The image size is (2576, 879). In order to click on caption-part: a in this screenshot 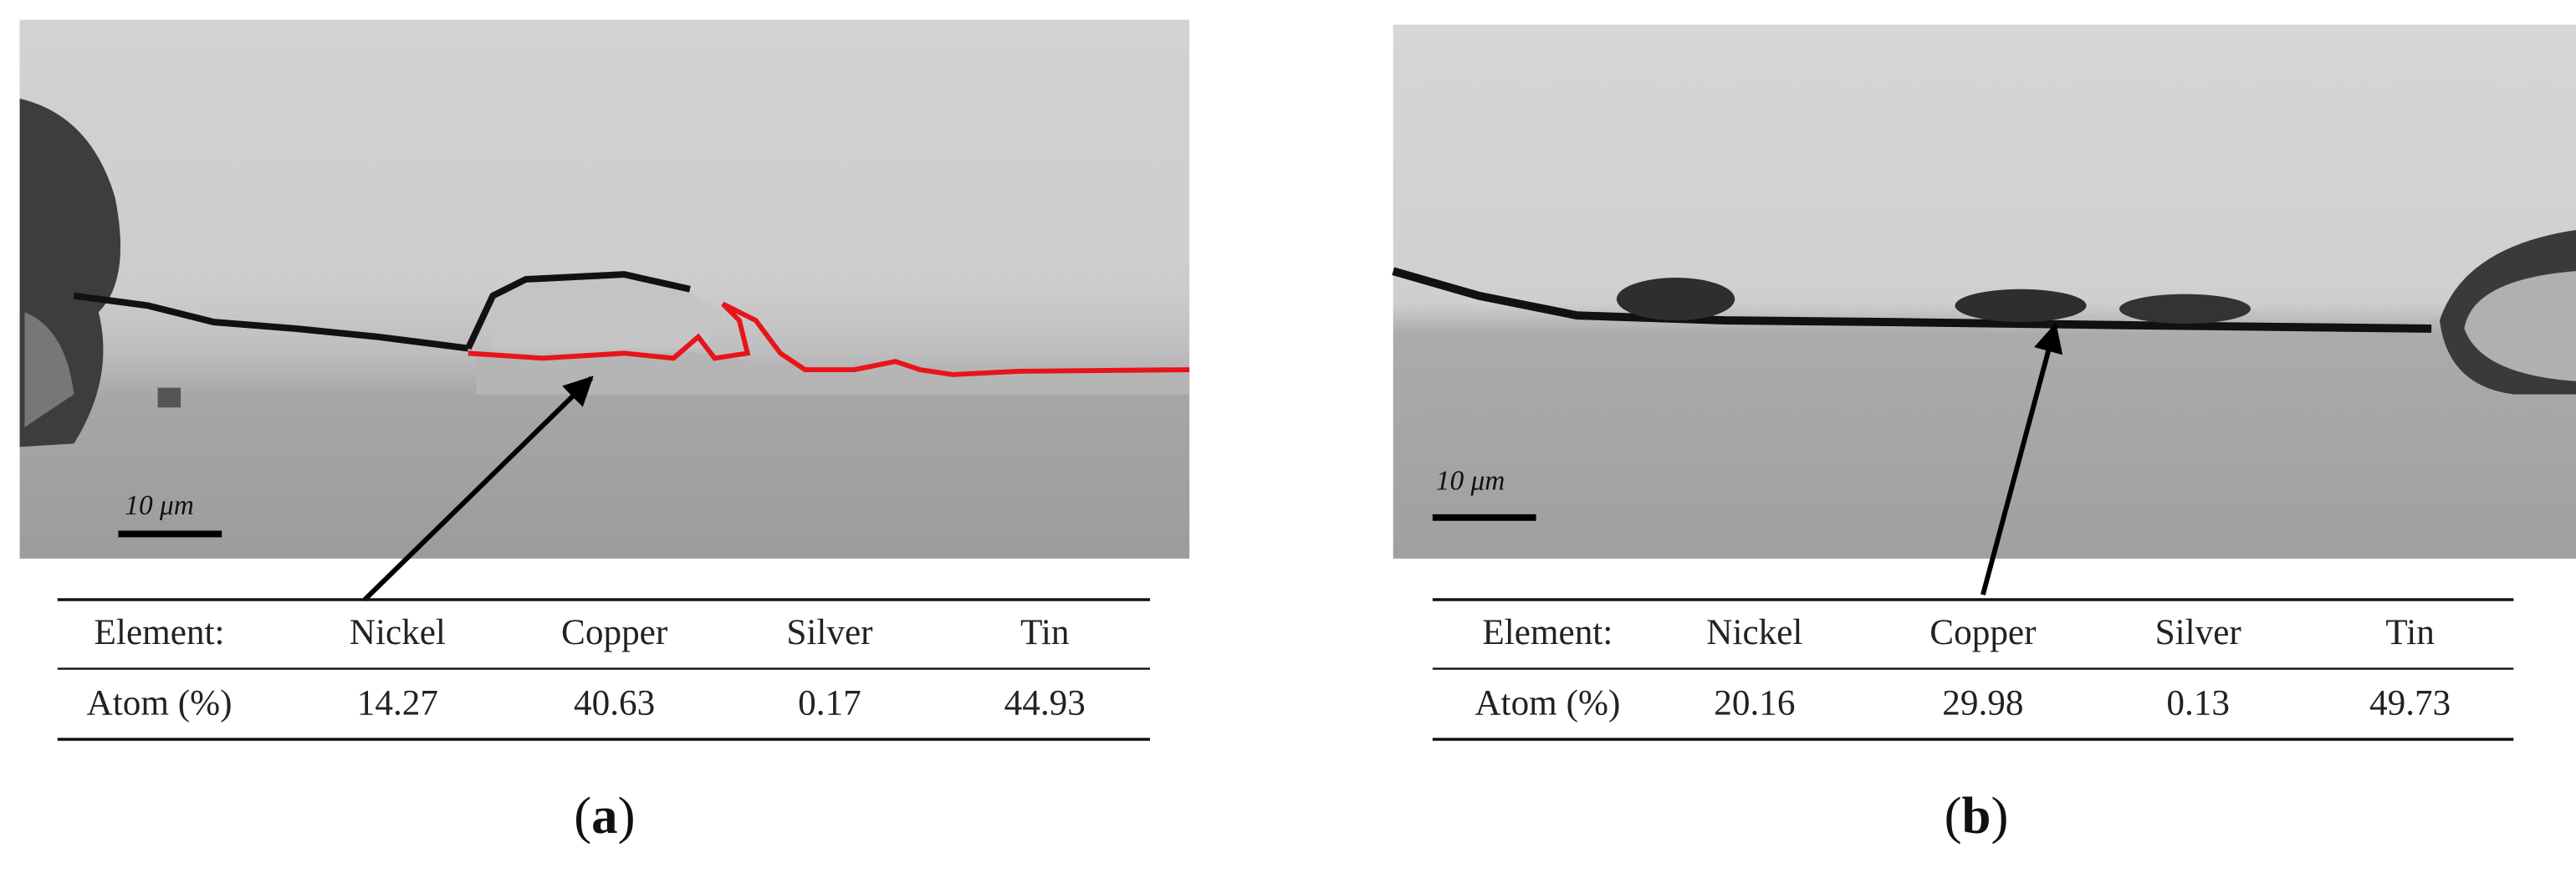, I will do `click(604, 816)`.